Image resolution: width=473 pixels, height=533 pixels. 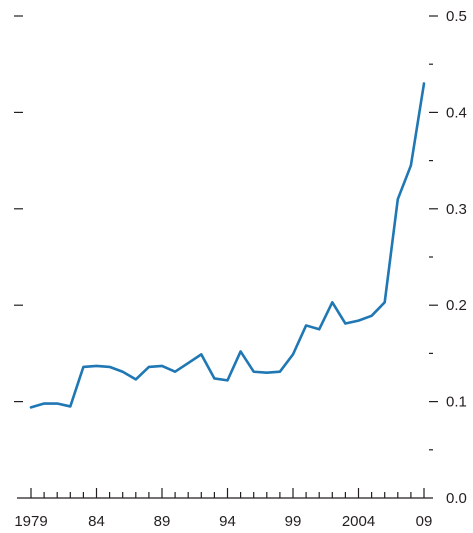 I want to click on right-axis-ticks, so click(x=433, y=233).